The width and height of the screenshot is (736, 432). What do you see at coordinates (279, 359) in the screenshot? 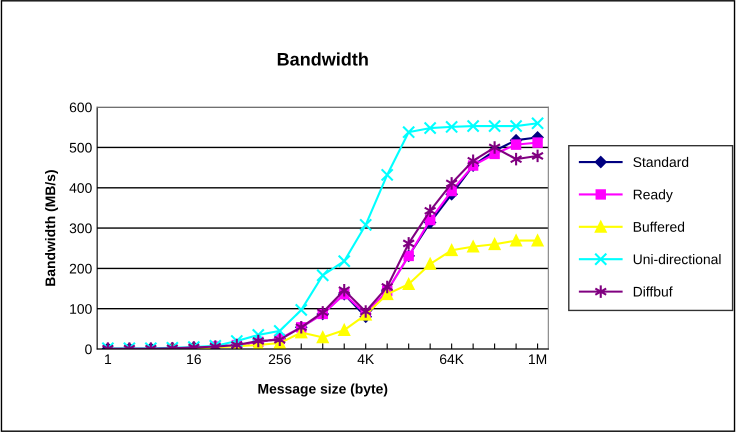
I see `x-tick-label: 256` at bounding box center [279, 359].